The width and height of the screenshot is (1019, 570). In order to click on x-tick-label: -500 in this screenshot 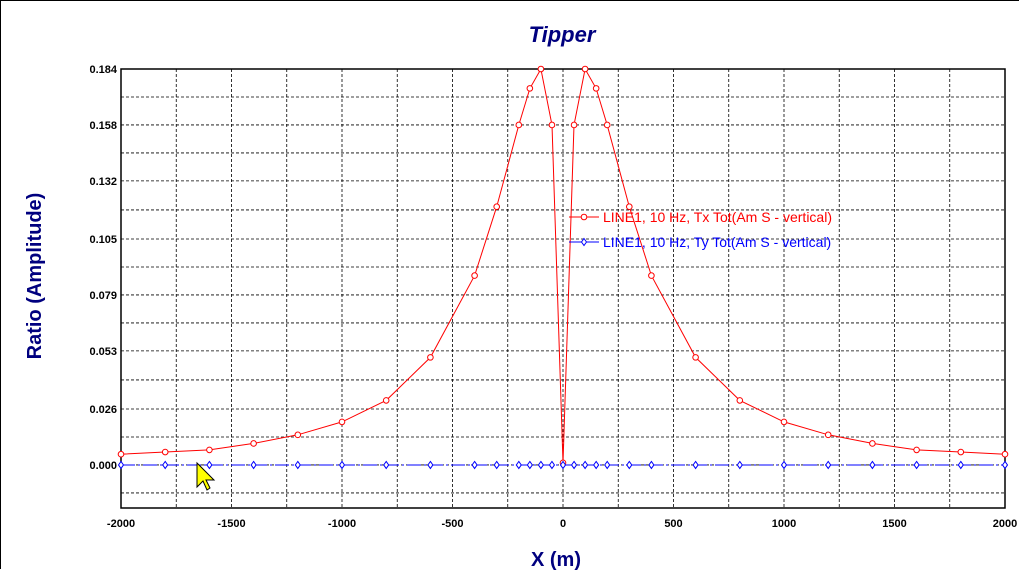, I will do `click(452, 524)`.